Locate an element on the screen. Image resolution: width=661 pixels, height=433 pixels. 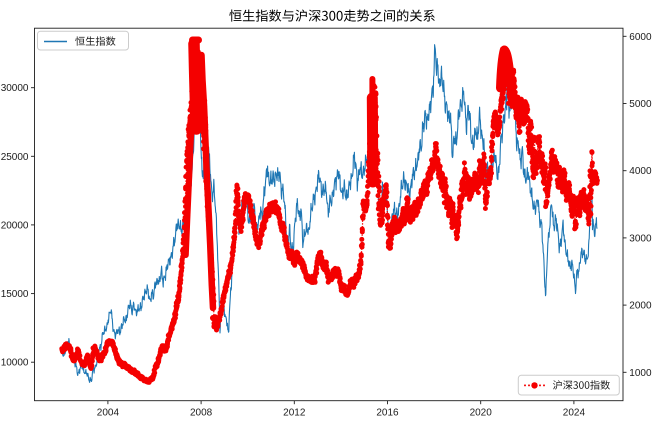
svg-text: 5000 is located at coordinates (640, 104).